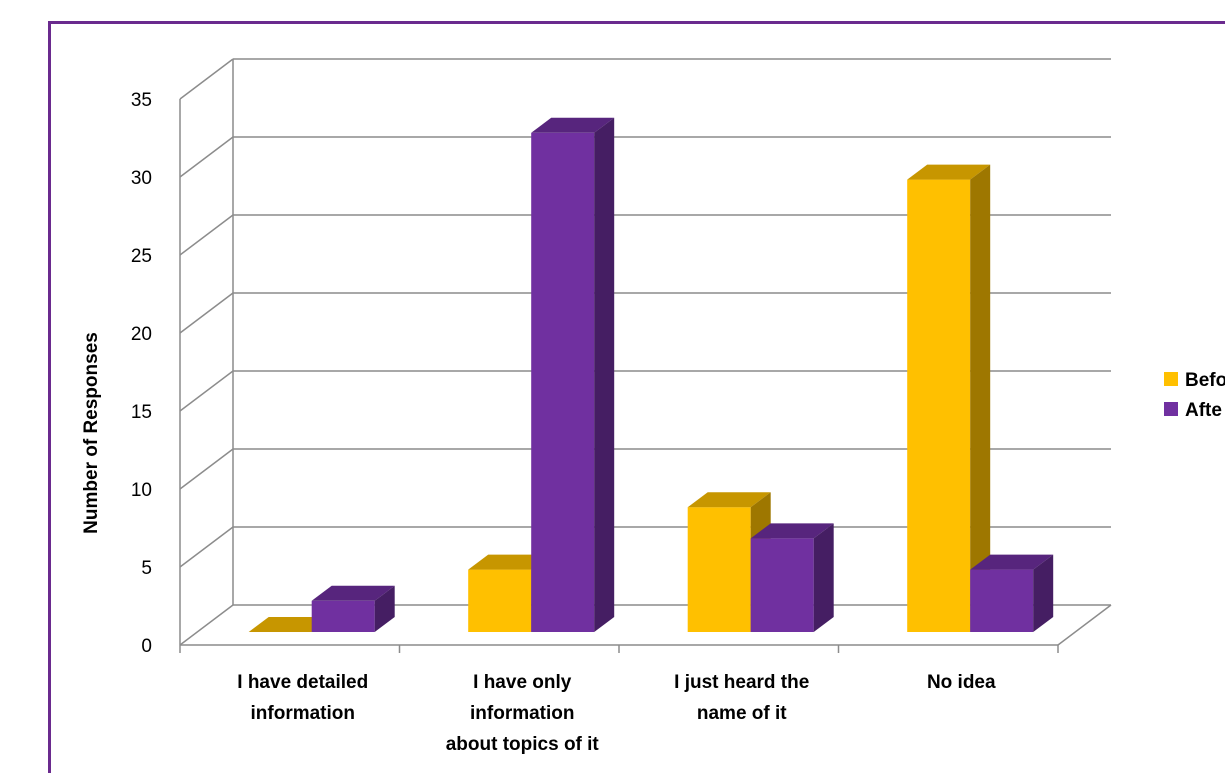 The width and height of the screenshot is (1225, 773). Describe the element at coordinates (141, 490) in the screenshot. I see `y-tick-label: 10` at that location.